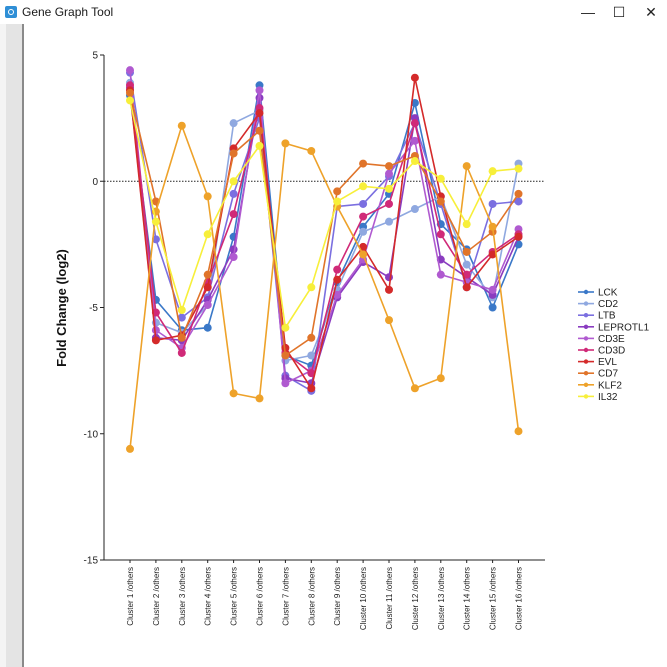 This screenshot has width=667, height=667. What do you see at coordinates (611, 339) in the screenshot?
I see `legend-label-CD3E: CD3E` at bounding box center [611, 339].